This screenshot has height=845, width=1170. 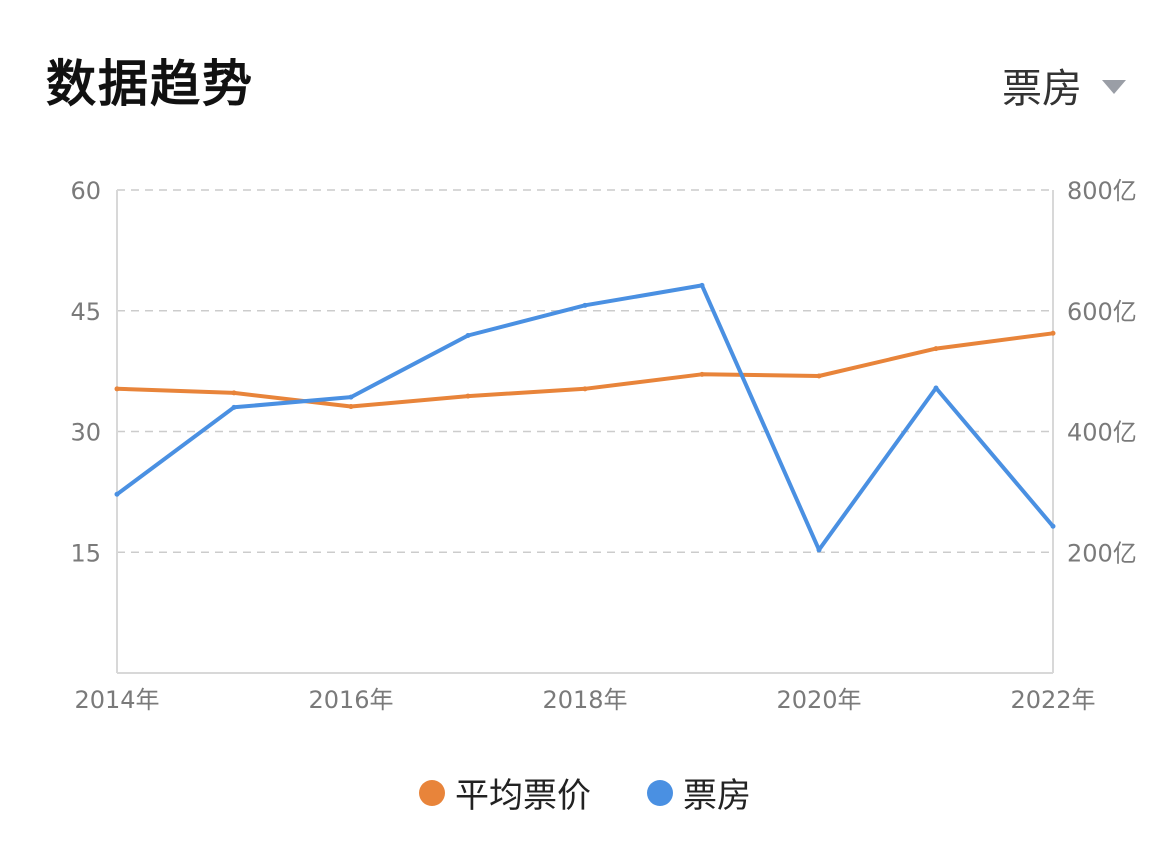 I want to click on chart-legend: 平均票价 票房, so click(x=585, y=792).